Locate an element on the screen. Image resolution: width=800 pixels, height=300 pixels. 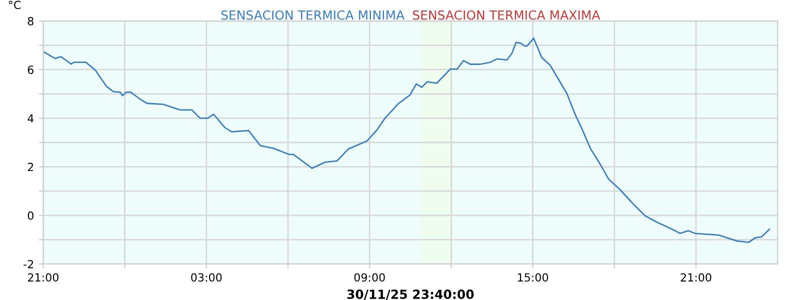
y-tick-label: 2 is located at coordinates (31, 167).